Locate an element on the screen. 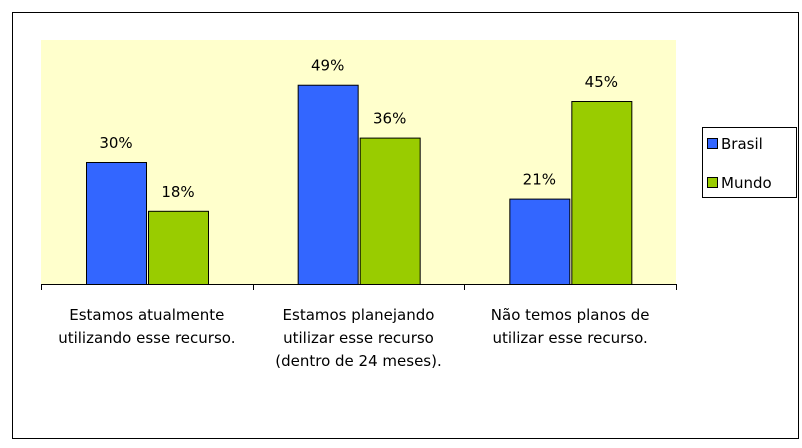  data-label: 36% is located at coordinates (389, 119).